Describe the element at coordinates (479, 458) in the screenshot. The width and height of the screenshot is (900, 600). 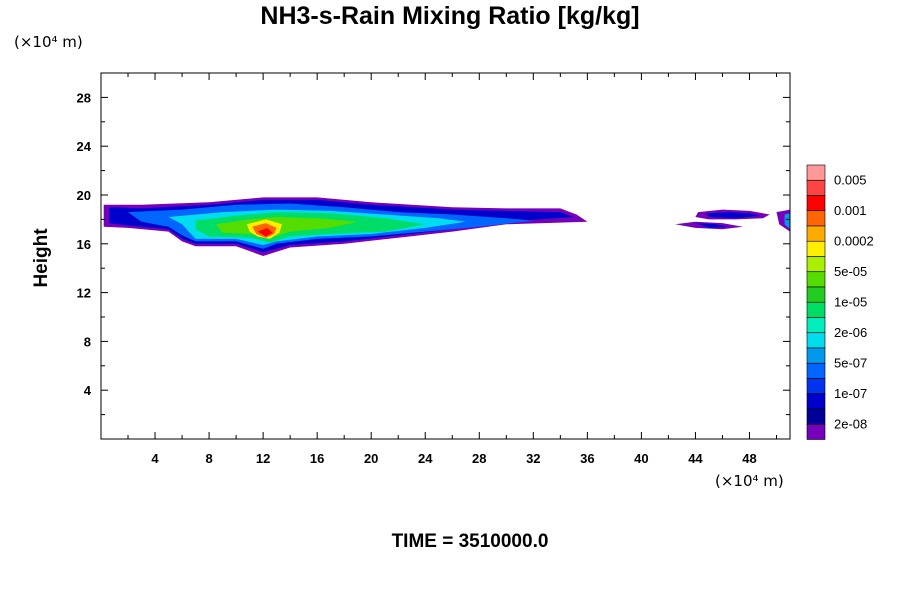
I see `x-tick-label: 28` at that location.